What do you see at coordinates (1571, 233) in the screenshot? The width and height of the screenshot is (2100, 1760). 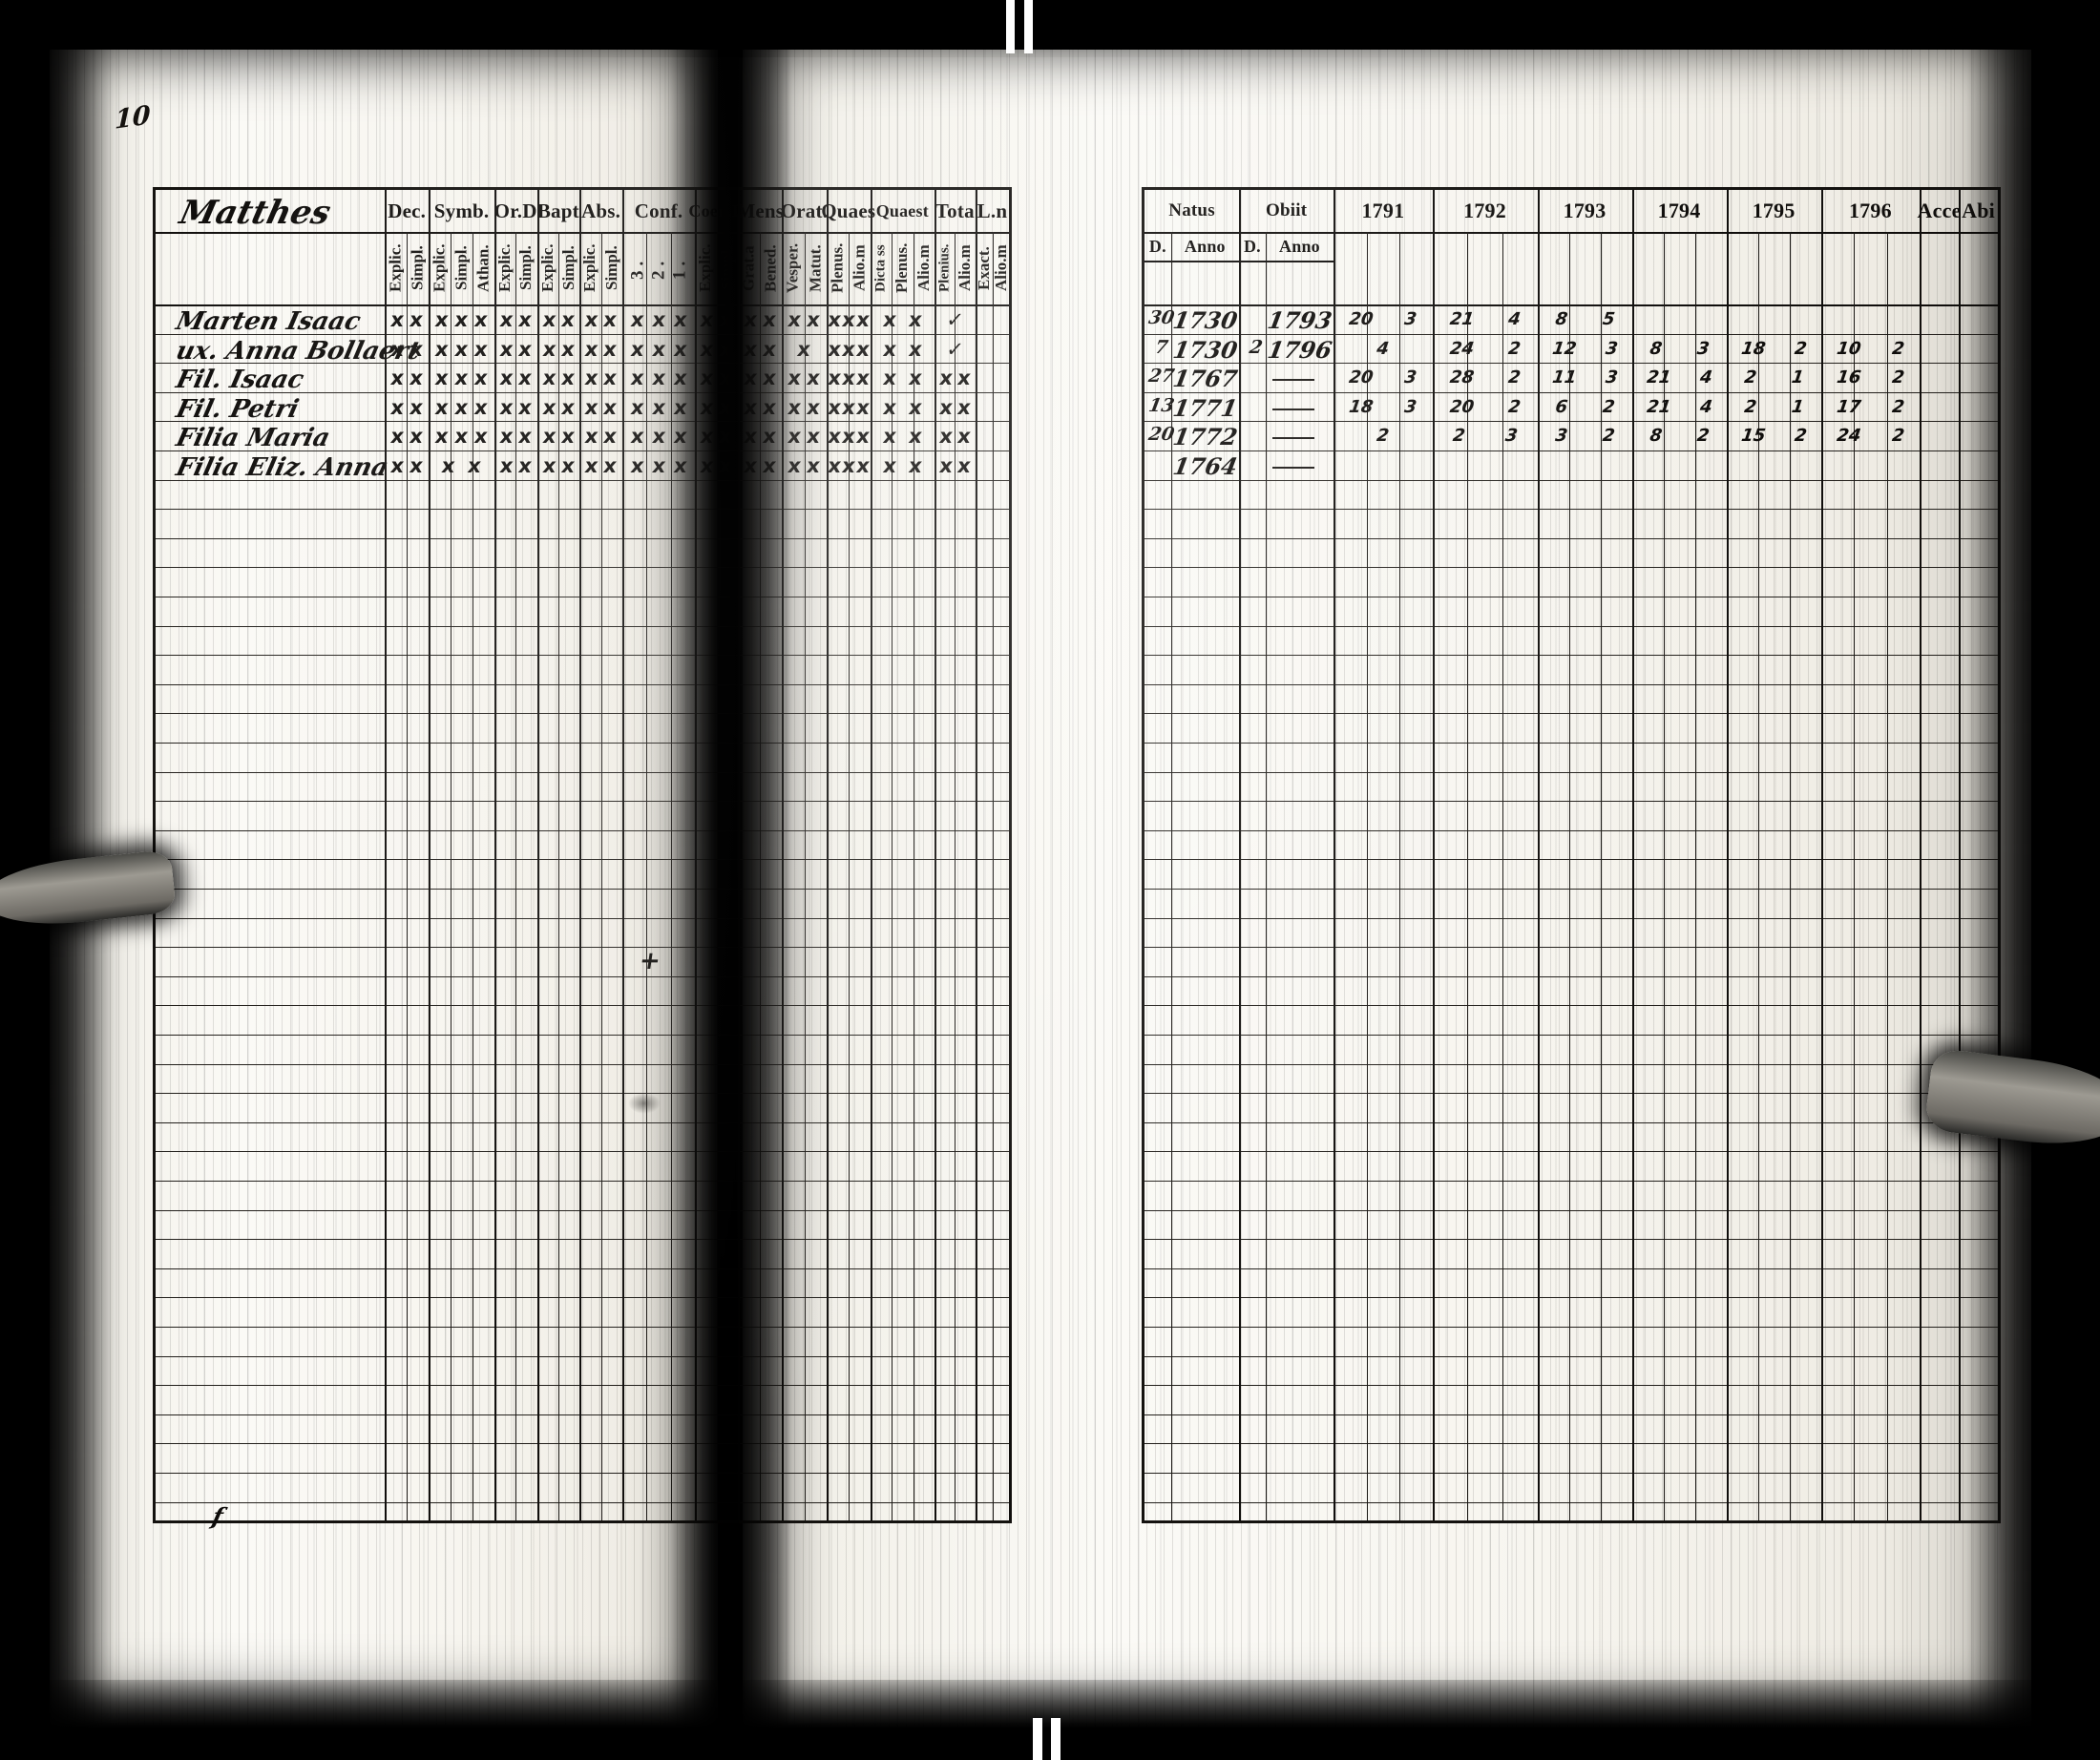 I see `right-header-separator` at bounding box center [1571, 233].